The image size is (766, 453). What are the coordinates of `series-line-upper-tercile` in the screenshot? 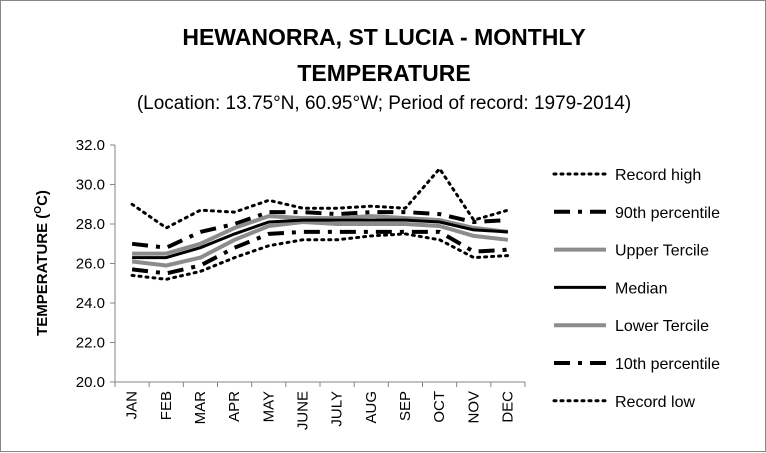 It's located at (320, 235).